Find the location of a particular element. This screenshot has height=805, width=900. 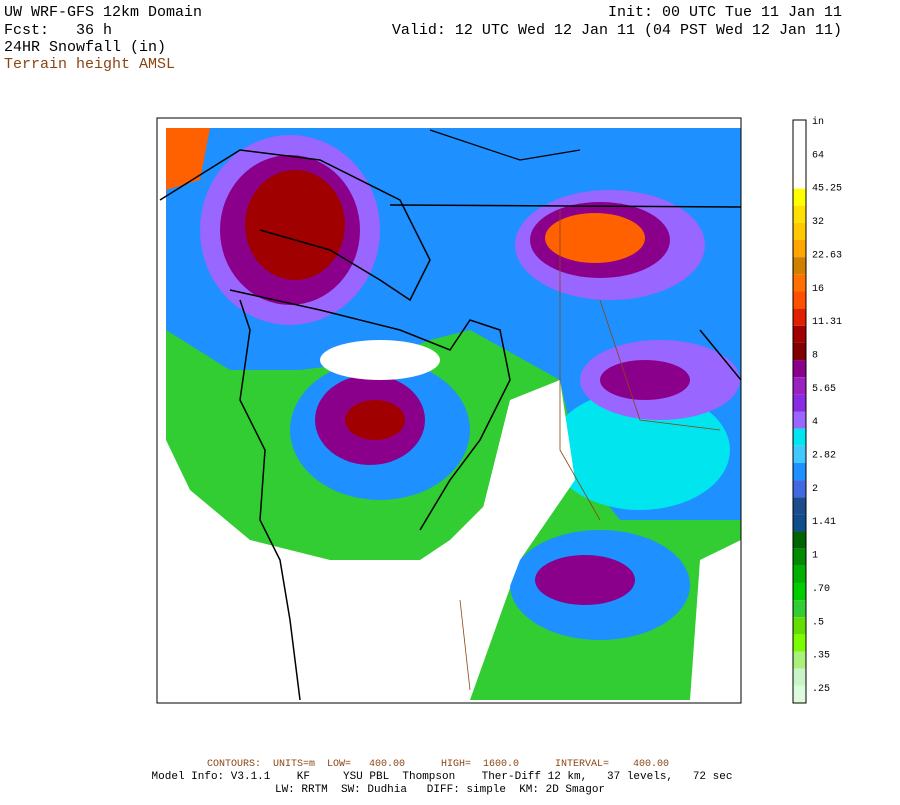

colorbar-label: 2 is located at coordinates (815, 489).